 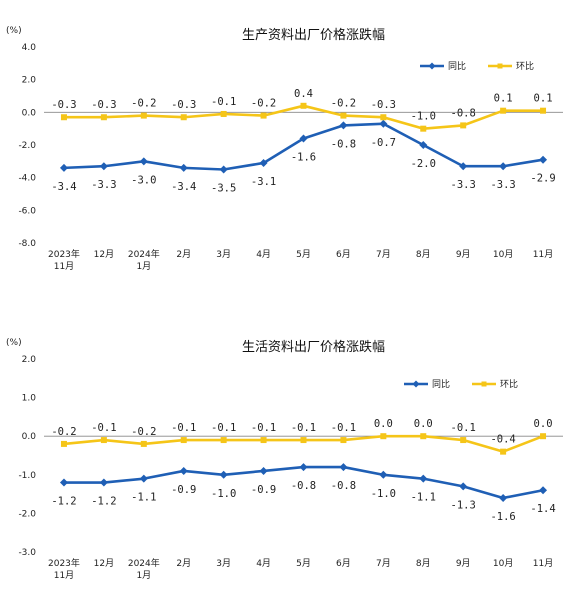 What do you see at coordinates (29, 399) in the screenshot?
I see `y-tick-label: 1.0` at bounding box center [29, 399].